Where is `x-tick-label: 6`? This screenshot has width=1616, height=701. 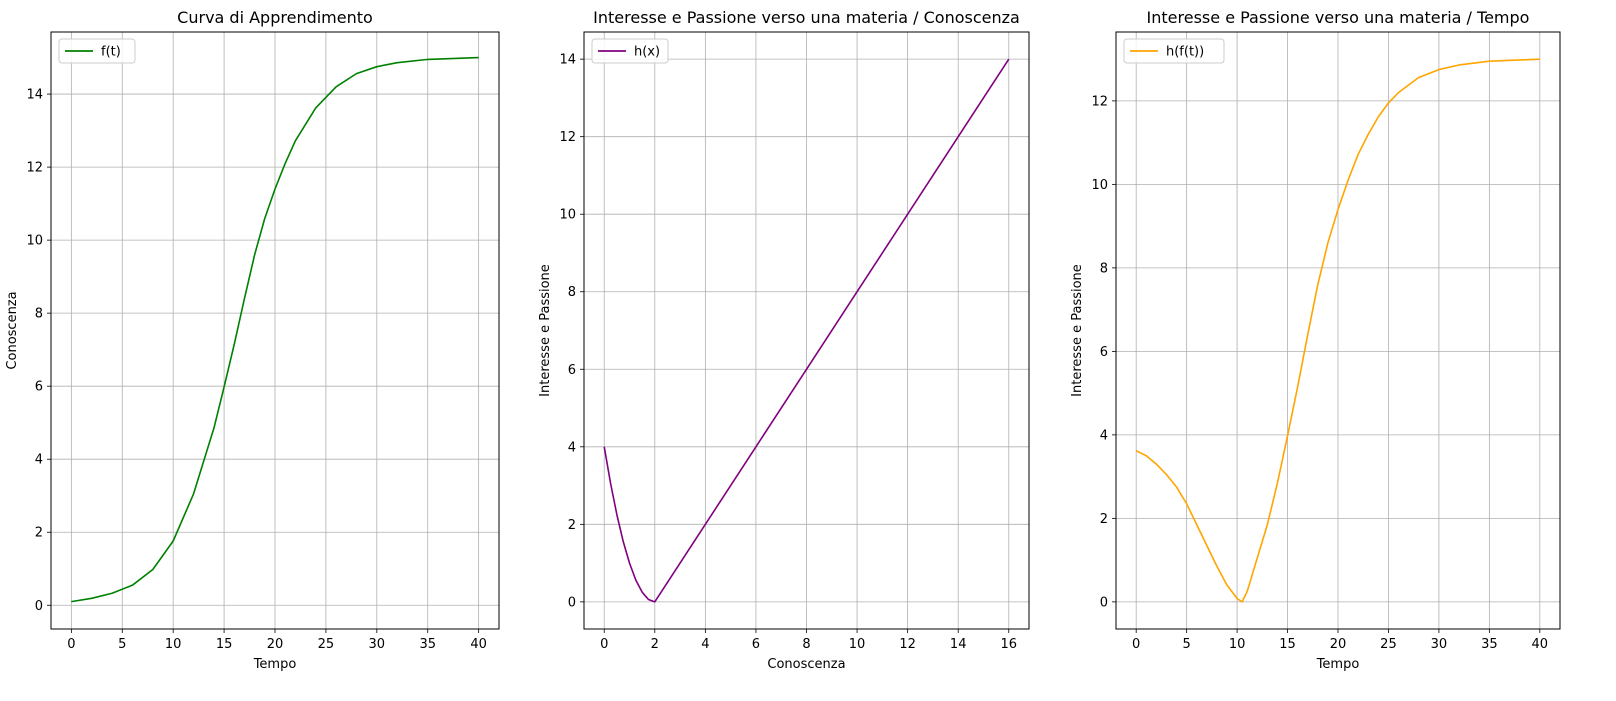
x-tick-label: 6 is located at coordinates (756, 644).